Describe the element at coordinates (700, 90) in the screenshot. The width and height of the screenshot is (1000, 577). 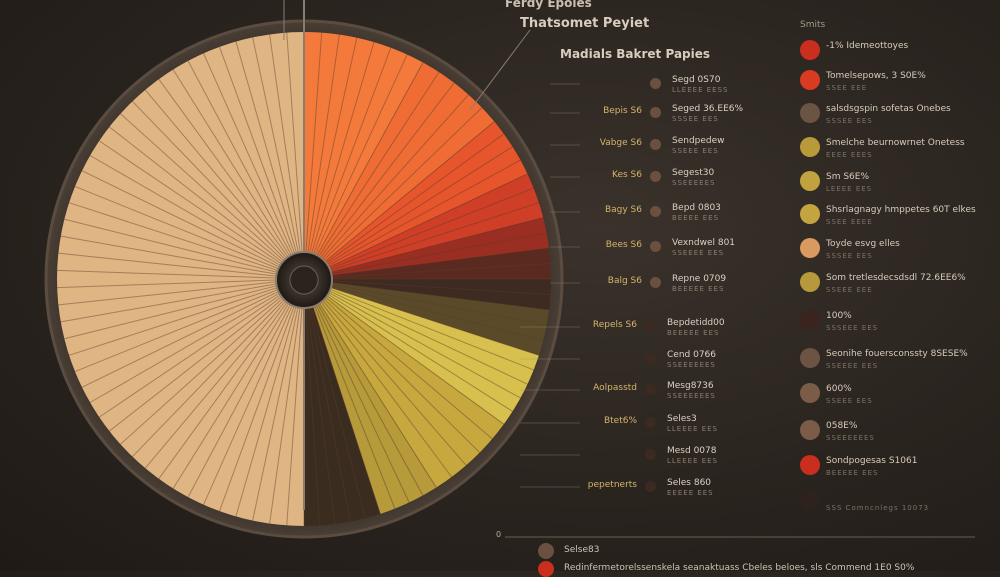
I see `mid-label-sub: LLEEEE EESS` at that location.